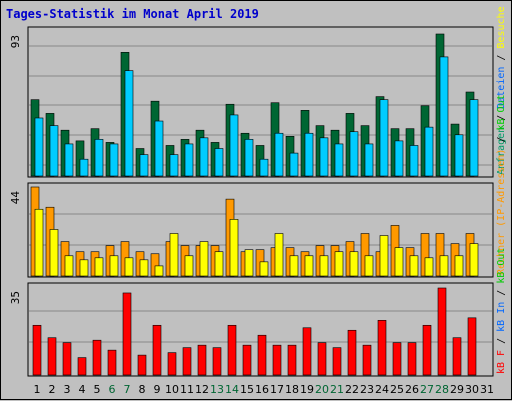  Describe the element at coordinates (277, 389) in the screenshot. I see `x-tick-label: 17` at that location.